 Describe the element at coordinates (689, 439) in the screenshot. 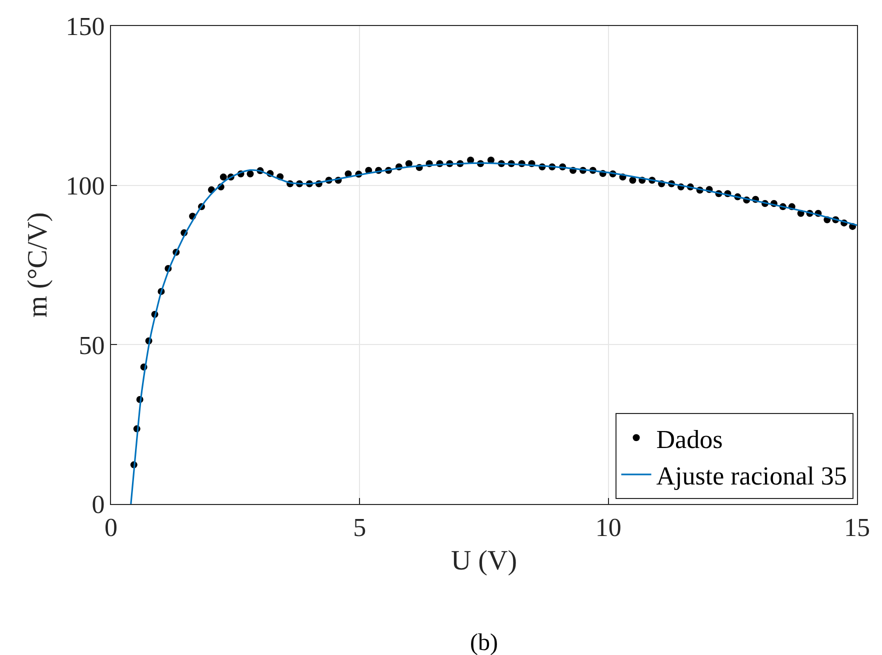

I see `legend-label: Dados` at that location.